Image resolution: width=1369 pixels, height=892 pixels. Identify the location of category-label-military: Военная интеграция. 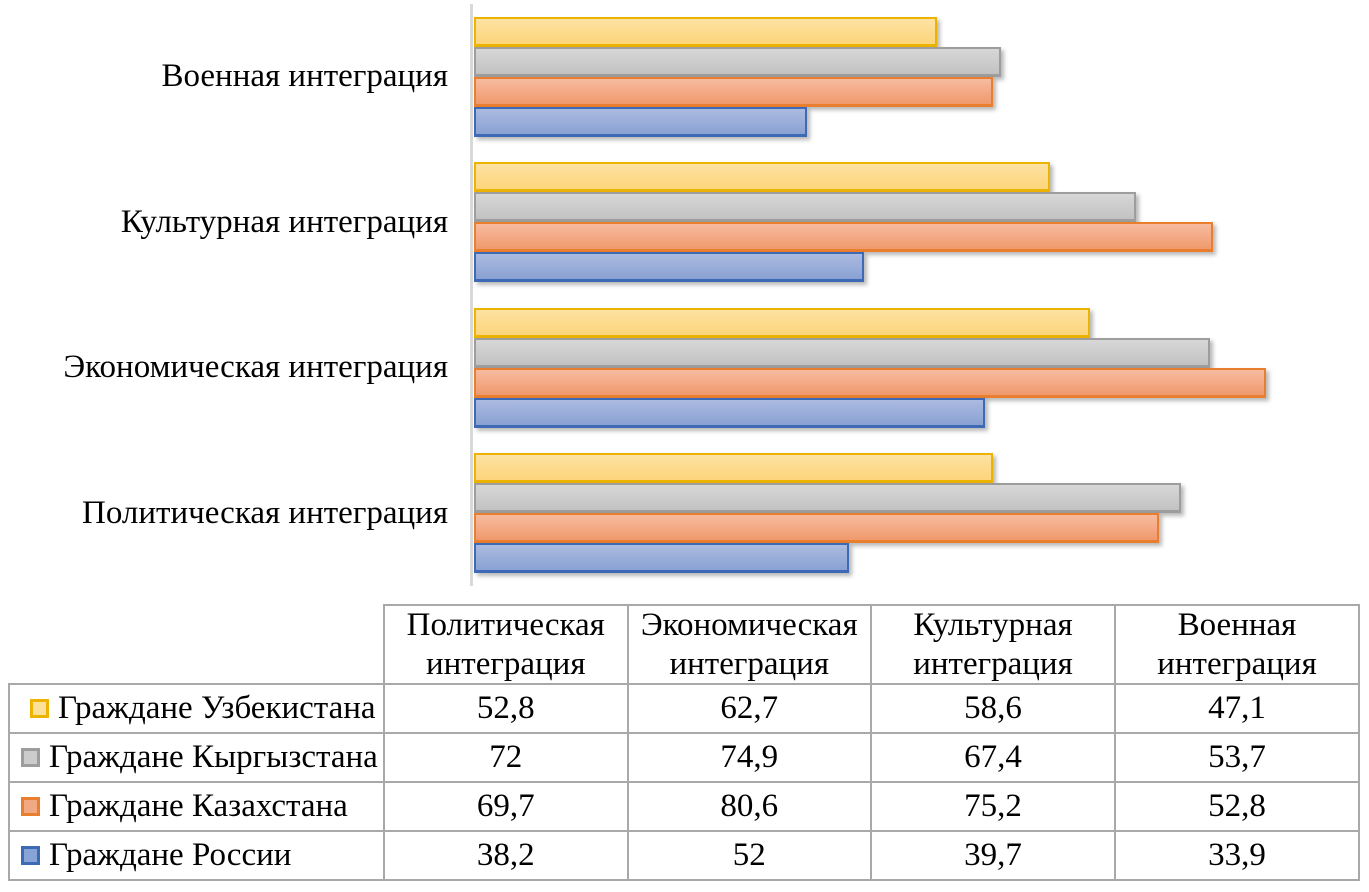
(304, 76).